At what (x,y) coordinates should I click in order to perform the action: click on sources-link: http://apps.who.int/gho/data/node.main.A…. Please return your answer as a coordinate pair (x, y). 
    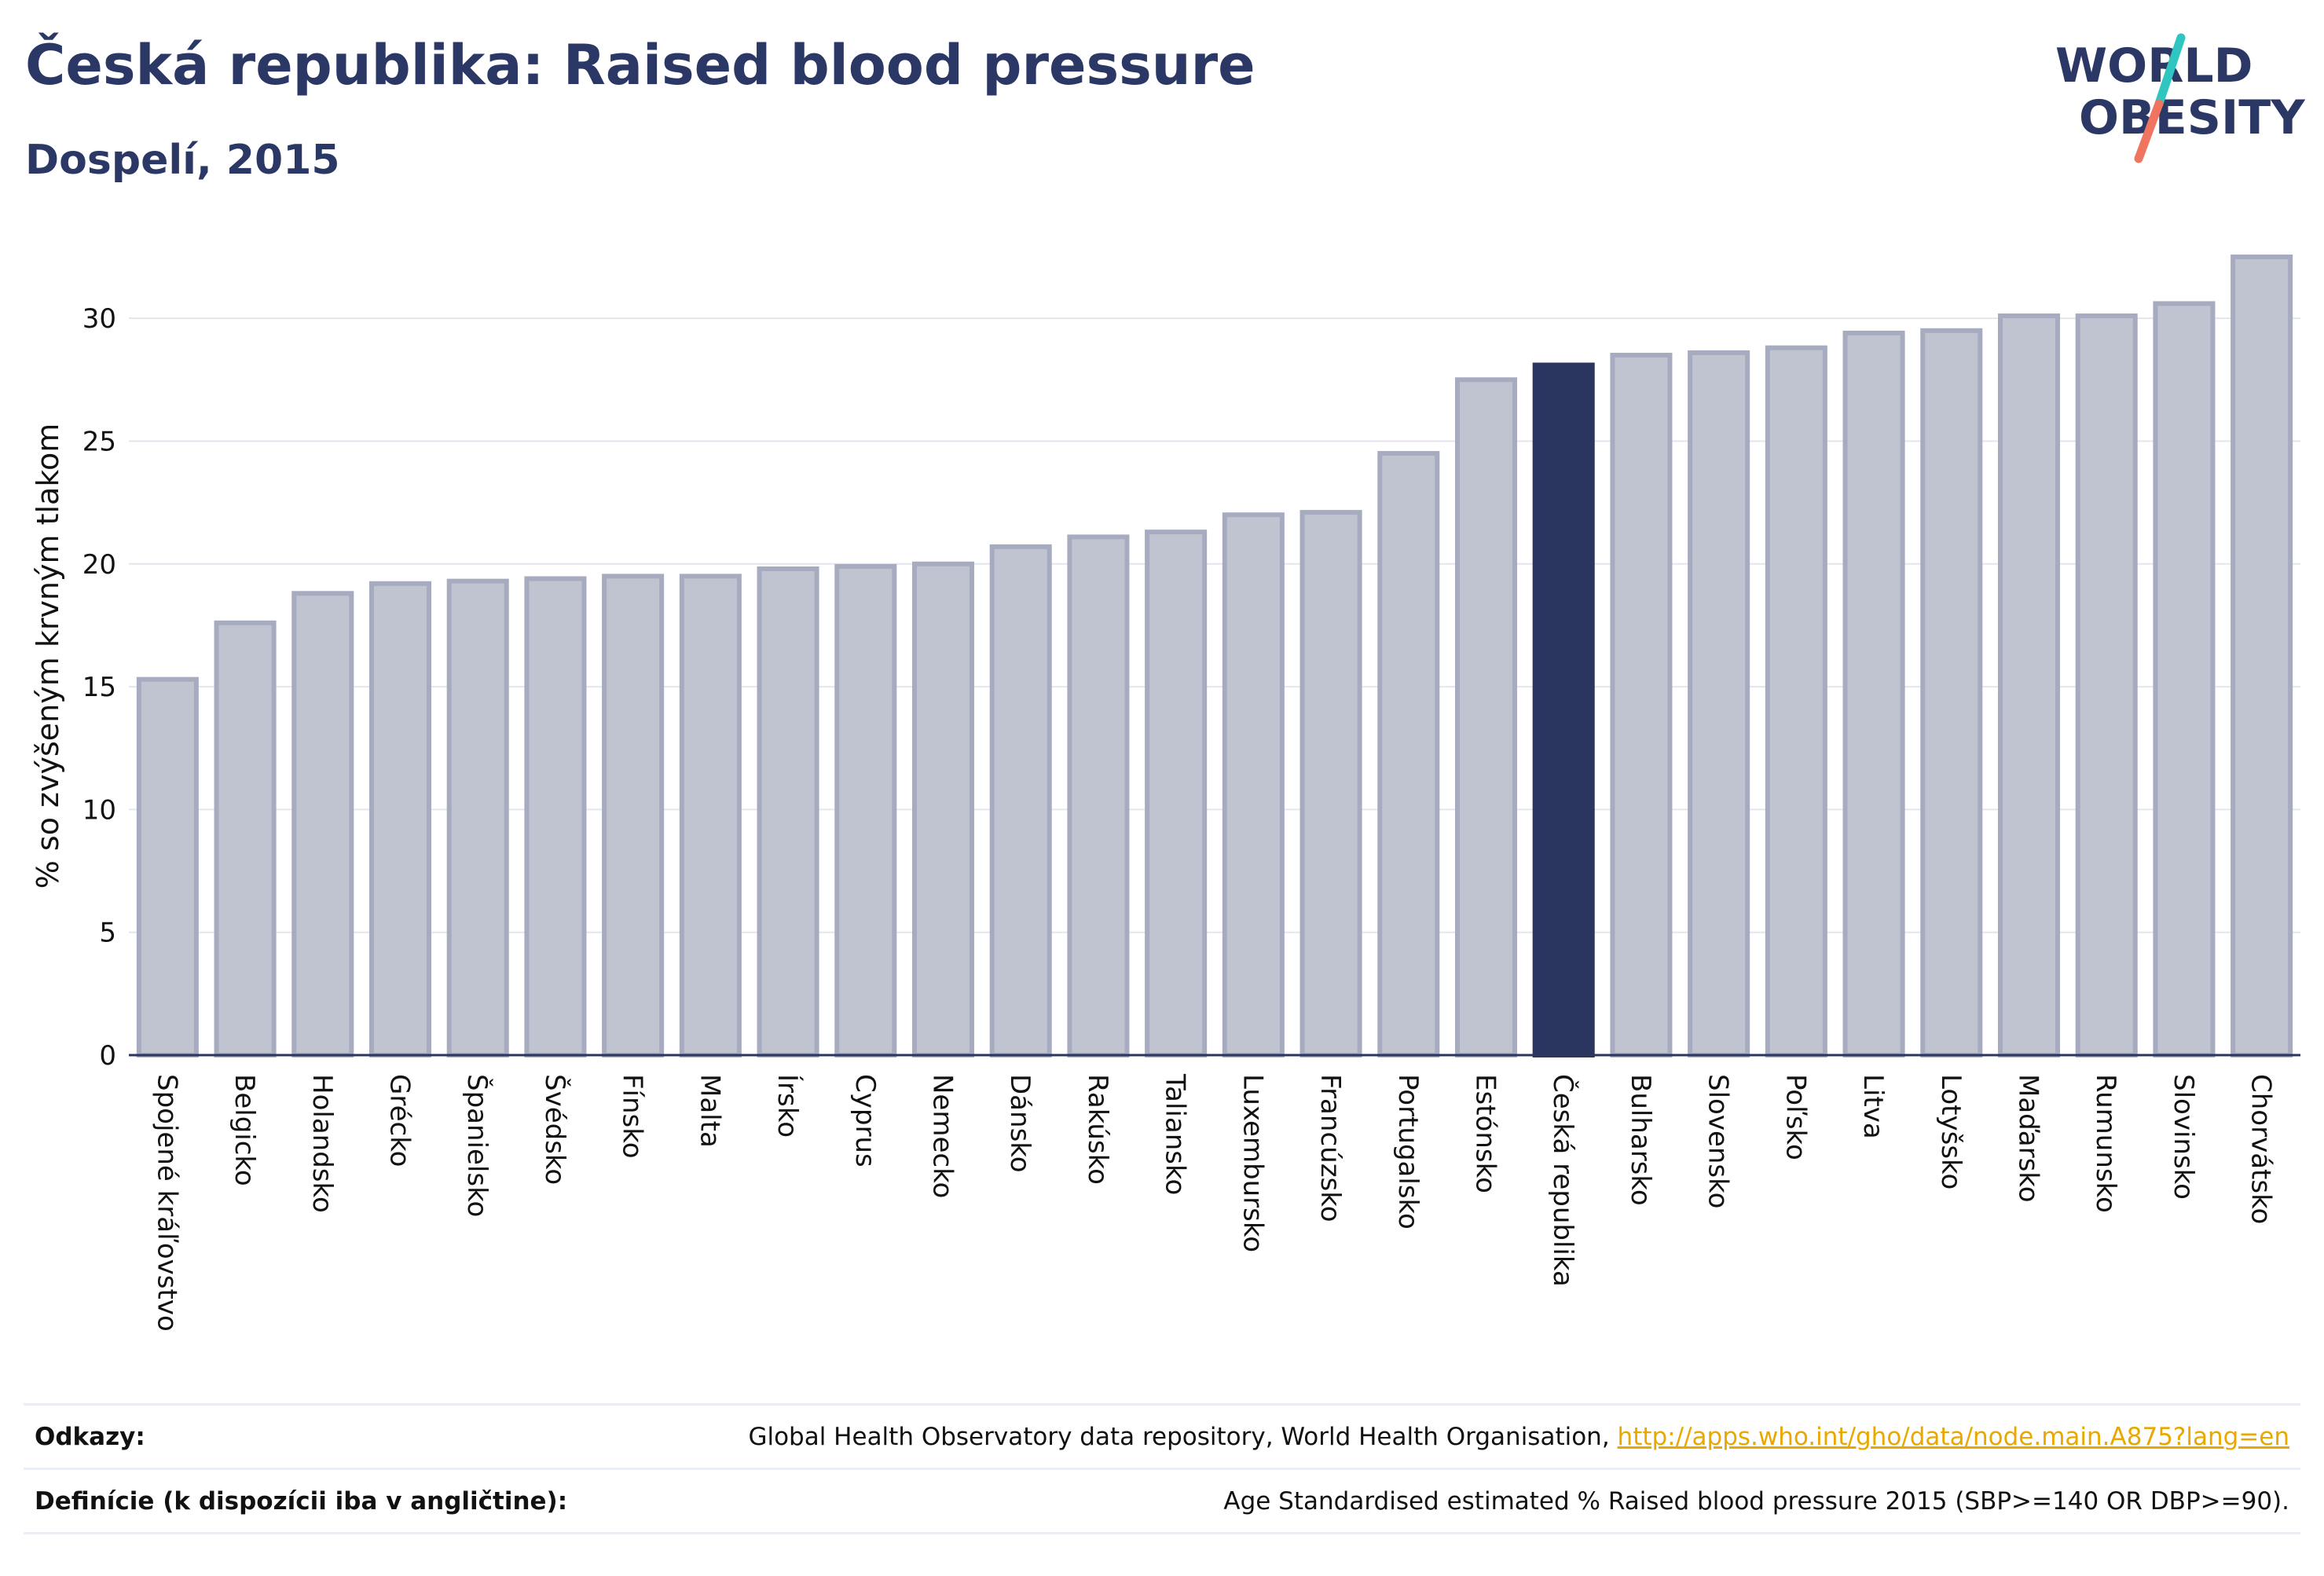
    Looking at the image, I should click on (1953, 1437).